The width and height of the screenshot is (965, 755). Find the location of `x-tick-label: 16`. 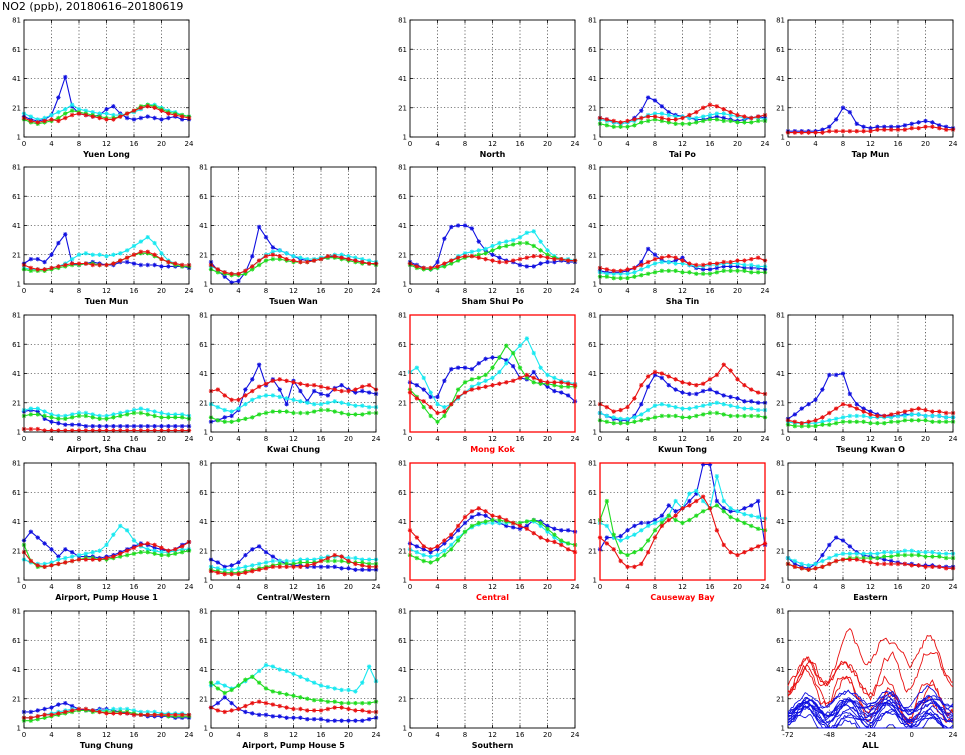

x-tick-label: 16 is located at coordinates (520, 144).